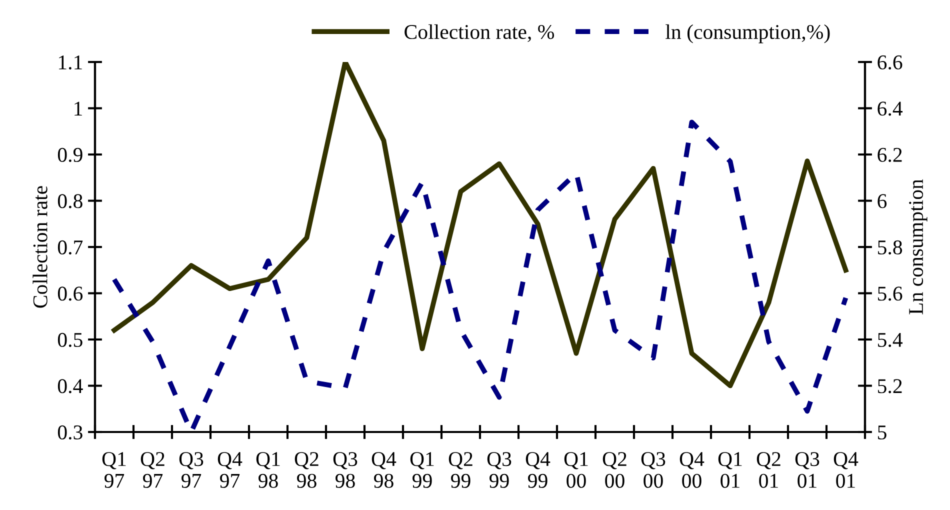 The height and width of the screenshot is (510, 950). What do you see at coordinates (807, 470) in the screenshot?
I see `x-tick-label: Q3 01` at bounding box center [807, 470].